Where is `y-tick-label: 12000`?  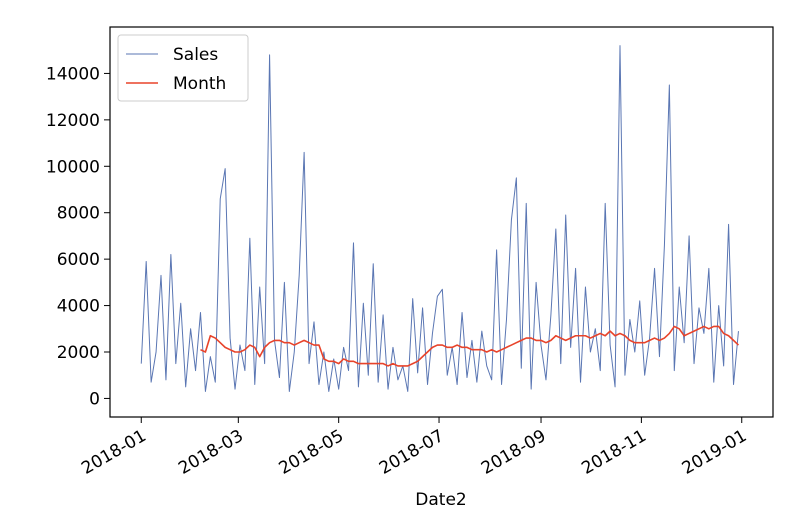 y-tick-label: 12000 is located at coordinates (73, 121).